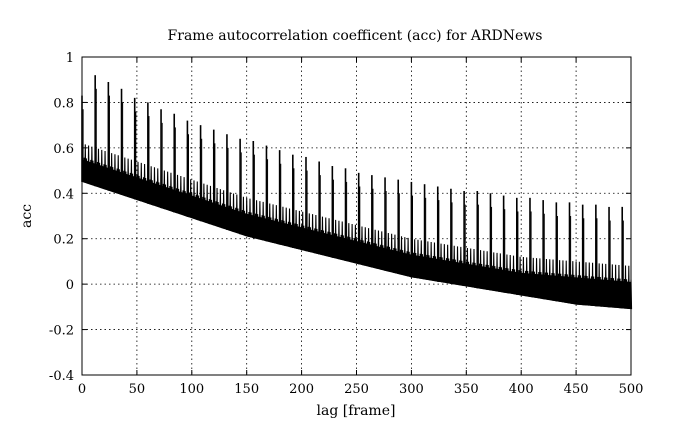  What do you see at coordinates (301, 389) in the screenshot?
I see `x-tick-label: 200` at bounding box center [301, 389].